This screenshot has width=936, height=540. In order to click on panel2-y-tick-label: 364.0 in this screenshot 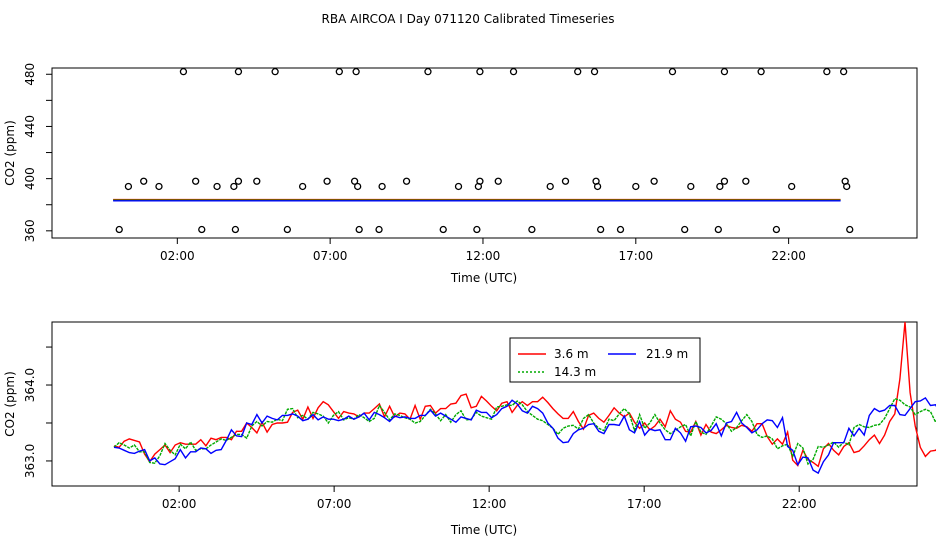, I will do `click(30, 385)`.